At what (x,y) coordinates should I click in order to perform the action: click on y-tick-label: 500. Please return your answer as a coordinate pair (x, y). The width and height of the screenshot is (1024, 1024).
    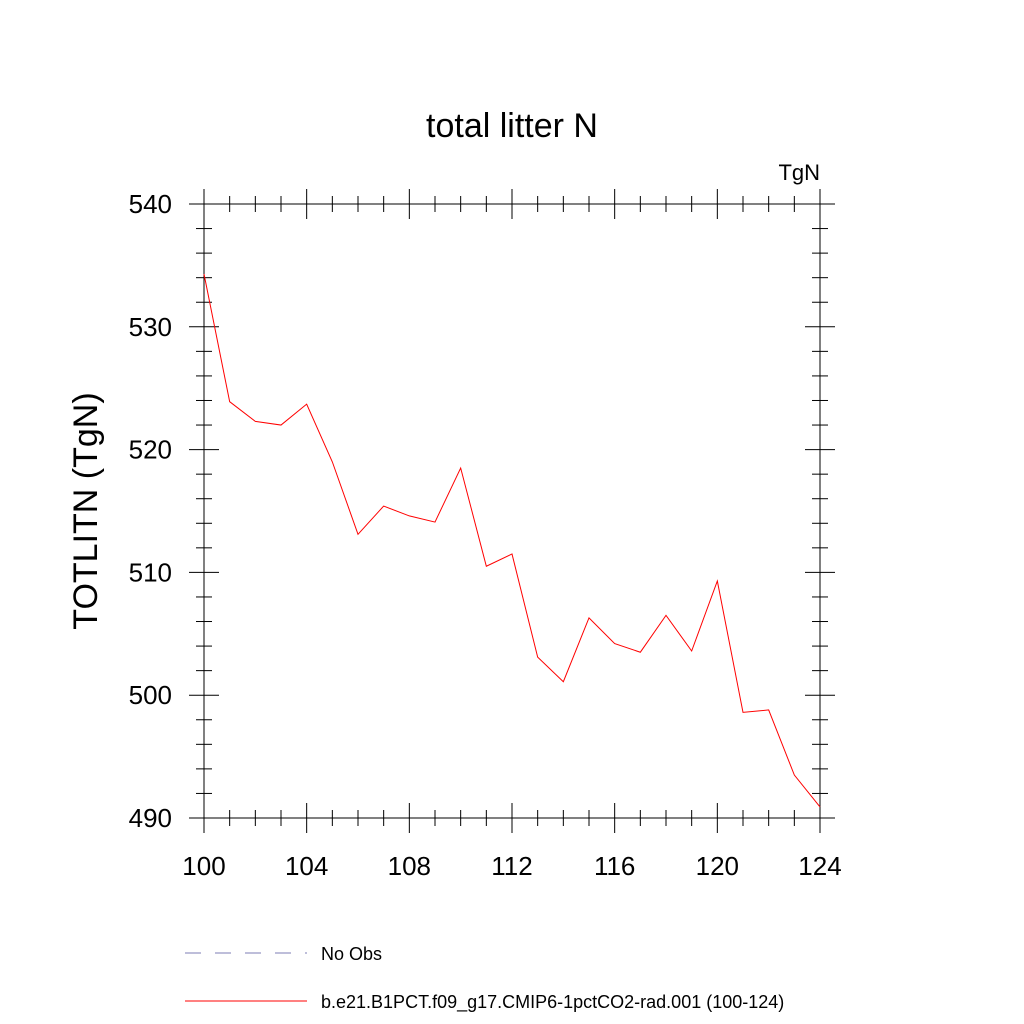
    Looking at the image, I should click on (150, 695).